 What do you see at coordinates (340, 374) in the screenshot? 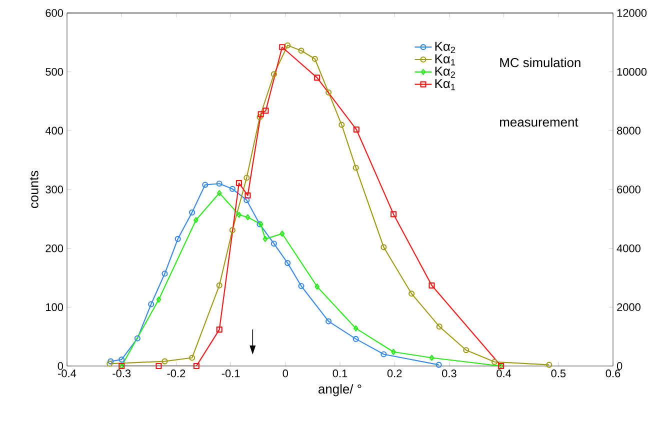
I see `x-tick-label: 0.1` at bounding box center [340, 374].